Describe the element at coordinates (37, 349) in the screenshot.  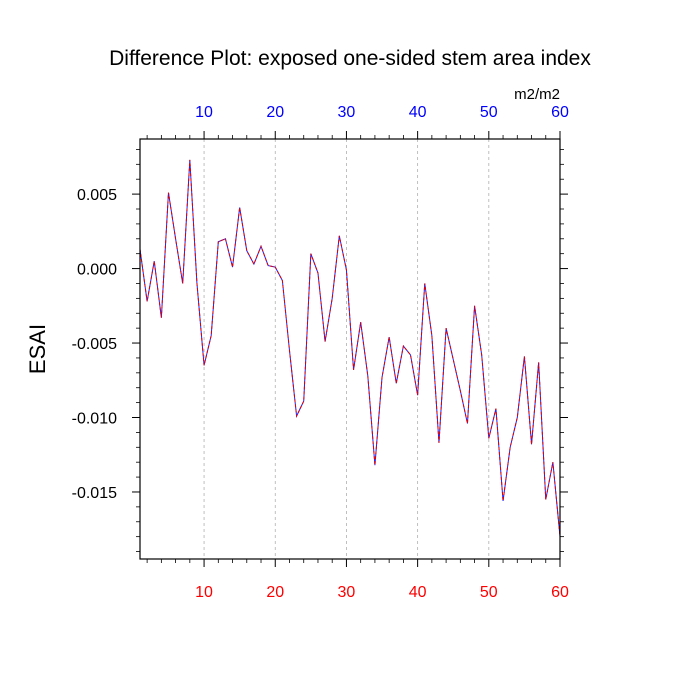
I see `y-axis-label: ESAI` at that location.